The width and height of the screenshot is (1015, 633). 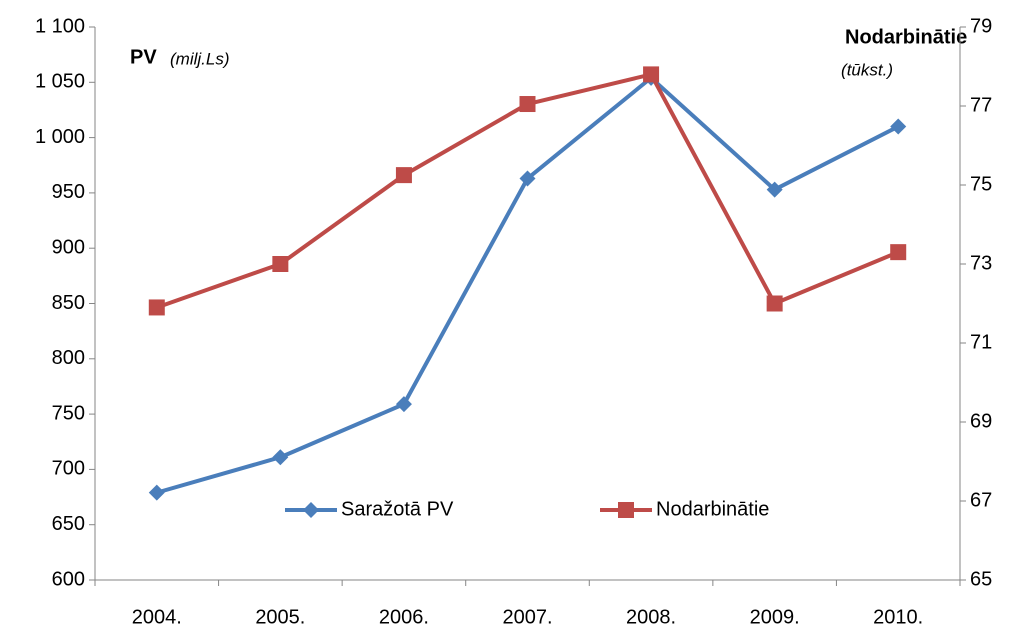 I want to click on legend-label: Nodarbinātie, so click(x=712, y=509).